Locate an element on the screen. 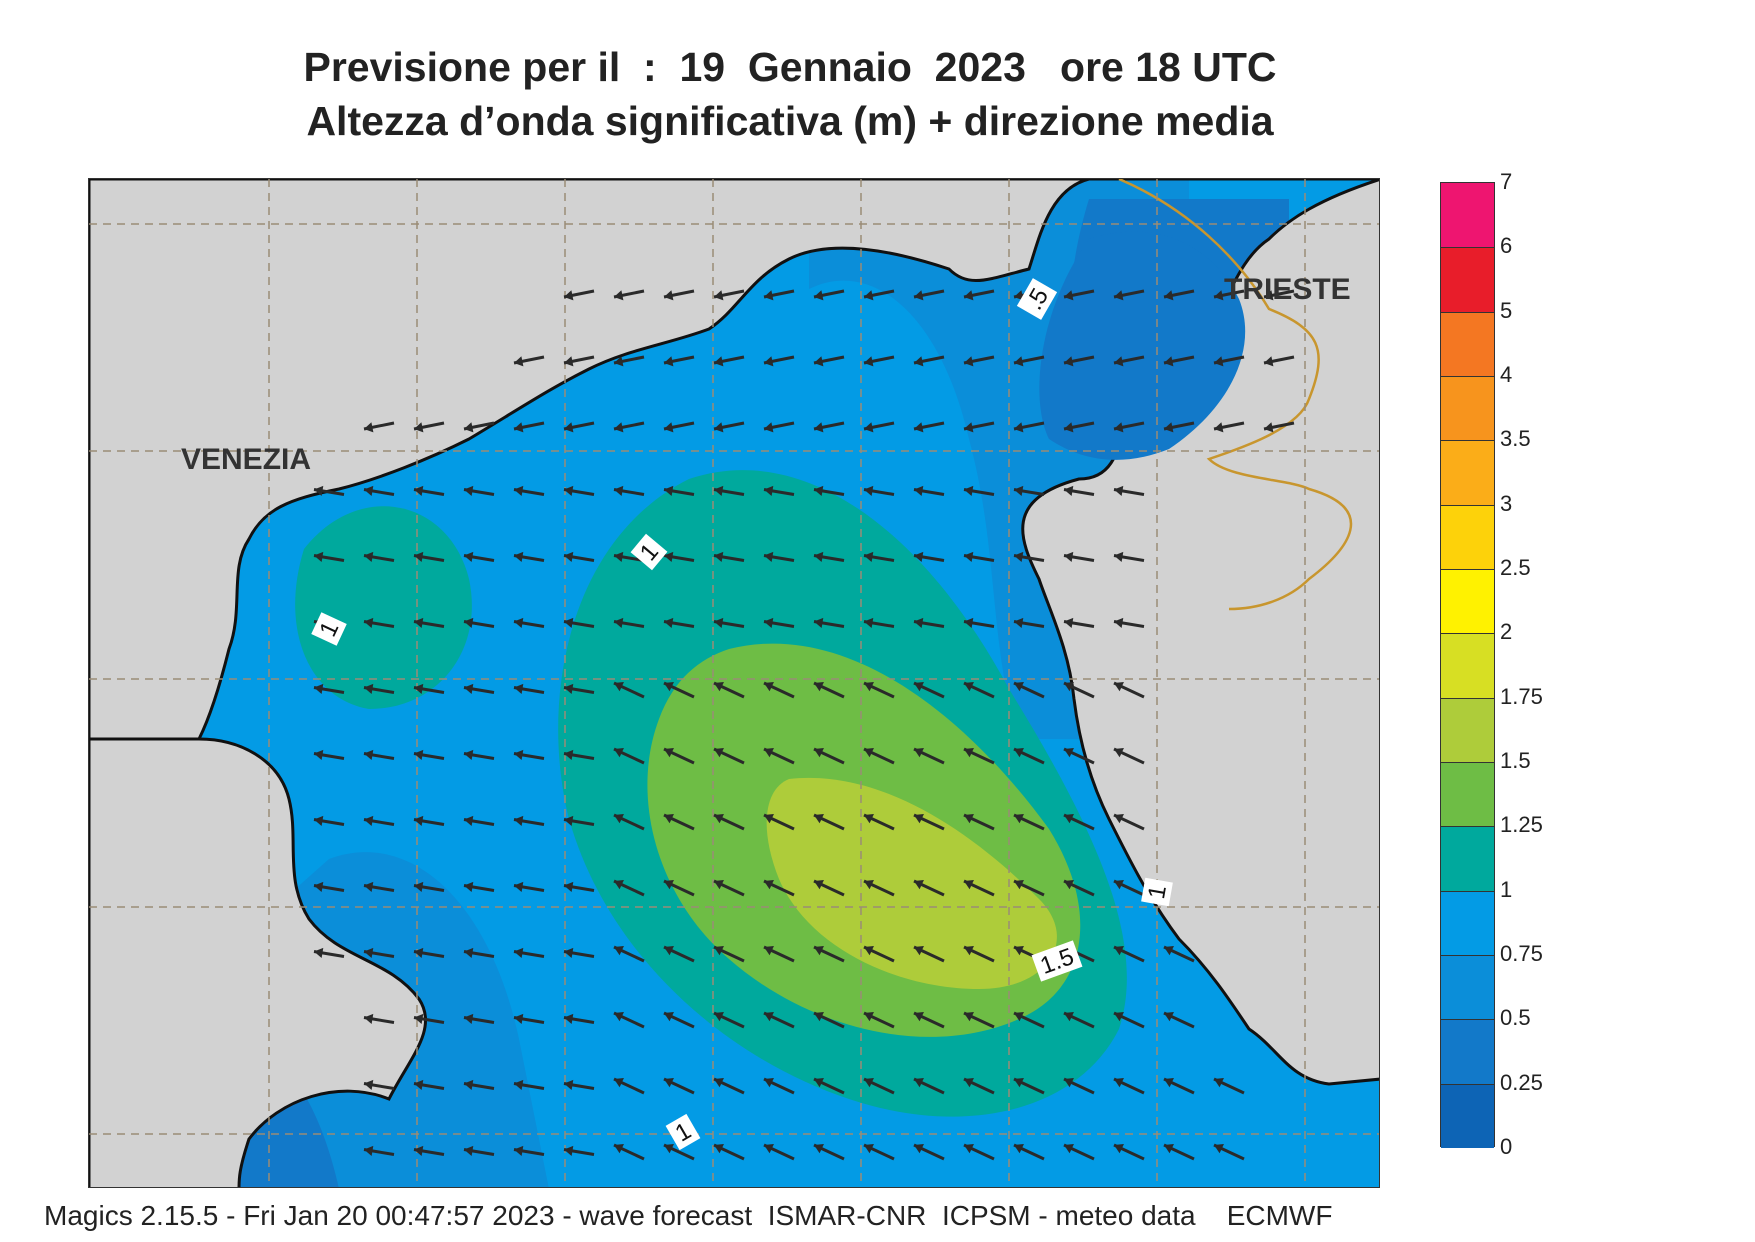 The height and width of the screenshot is (1242, 1755). gulf-trieste is located at coordinates (1142, 345).